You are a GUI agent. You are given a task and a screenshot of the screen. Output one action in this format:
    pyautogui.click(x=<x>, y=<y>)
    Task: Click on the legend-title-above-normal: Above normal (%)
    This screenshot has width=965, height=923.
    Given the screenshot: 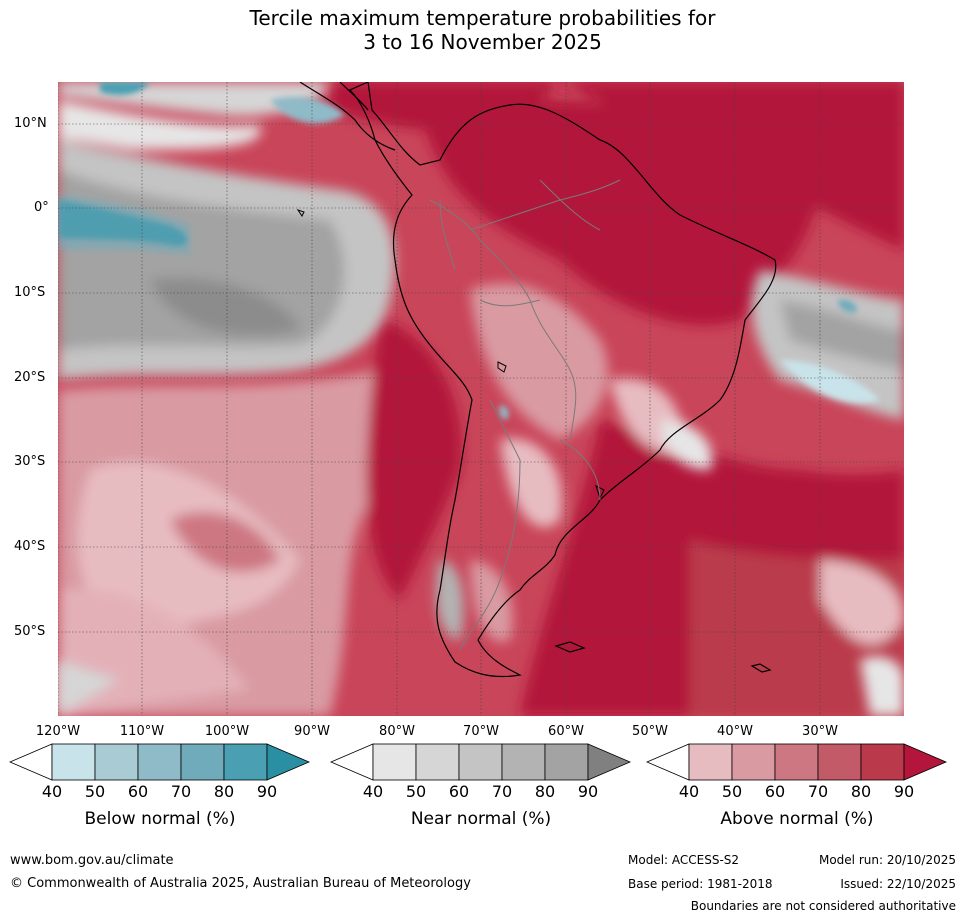 What is the action you would take?
    pyautogui.click(x=797, y=819)
    